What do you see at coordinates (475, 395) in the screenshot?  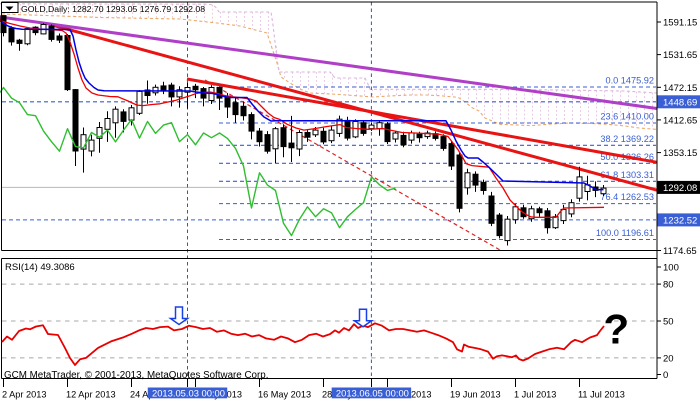 I see `svg-text: 19 Jun 2013` at bounding box center [475, 395].